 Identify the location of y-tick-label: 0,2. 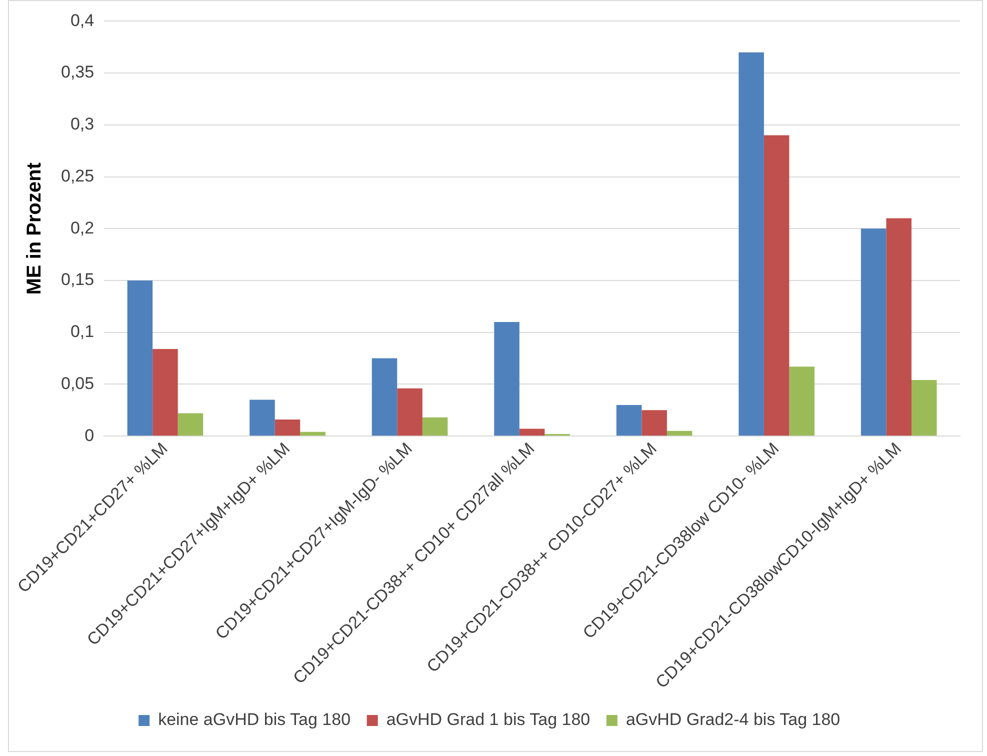
(82, 228).